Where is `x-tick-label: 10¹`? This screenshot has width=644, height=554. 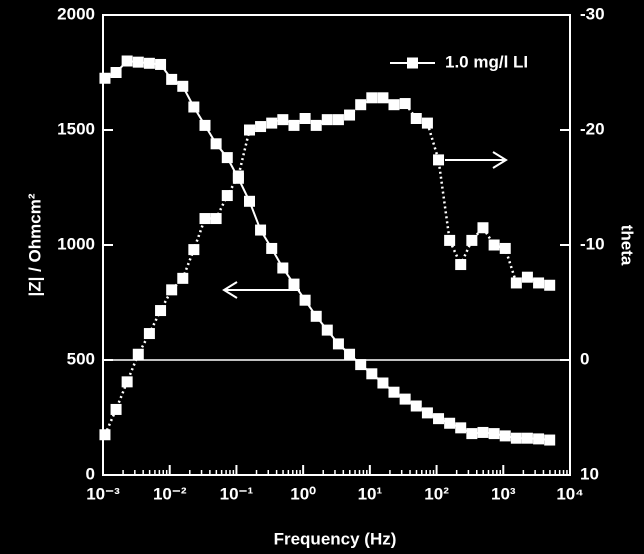 x-tick-label: 10¹ is located at coordinates (370, 493).